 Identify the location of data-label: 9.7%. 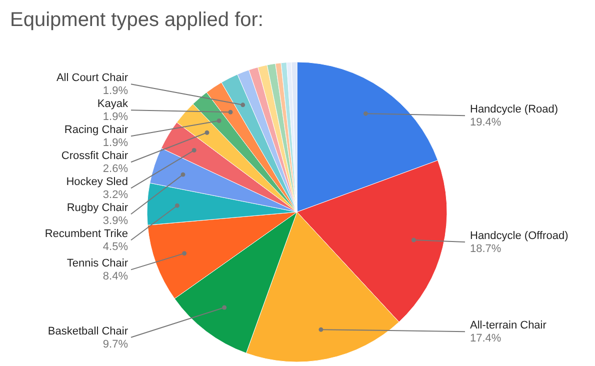
(115, 344).